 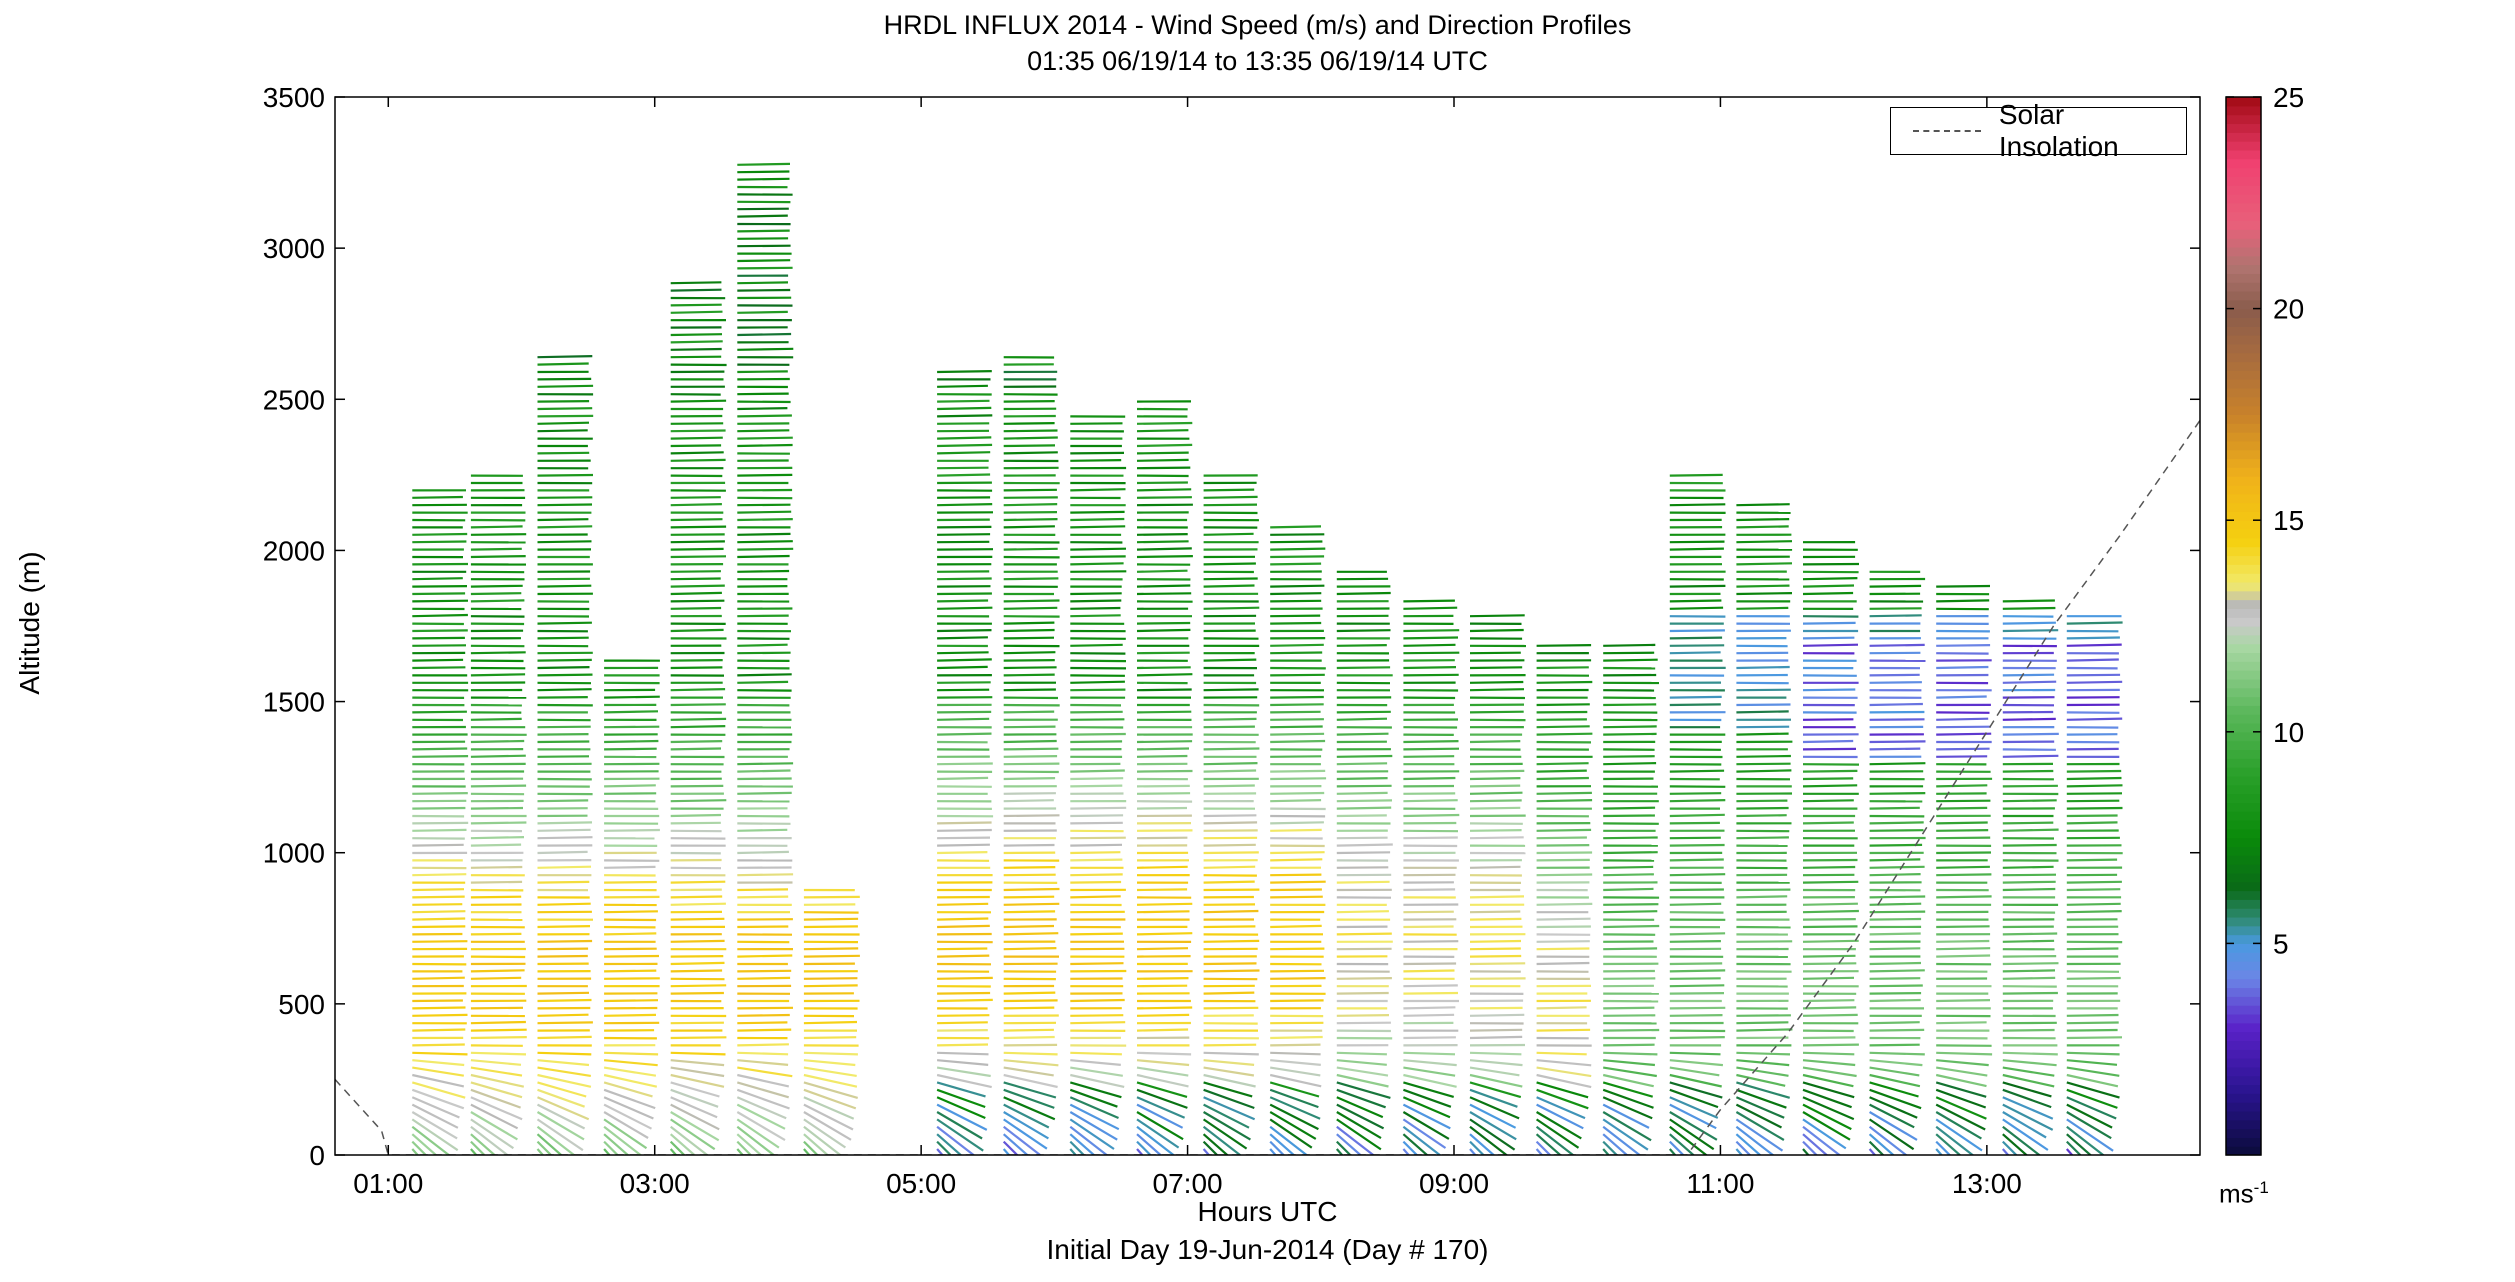 What do you see at coordinates (294, 399) in the screenshot?
I see `y-tick-label: 2500` at bounding box center [294, 399].